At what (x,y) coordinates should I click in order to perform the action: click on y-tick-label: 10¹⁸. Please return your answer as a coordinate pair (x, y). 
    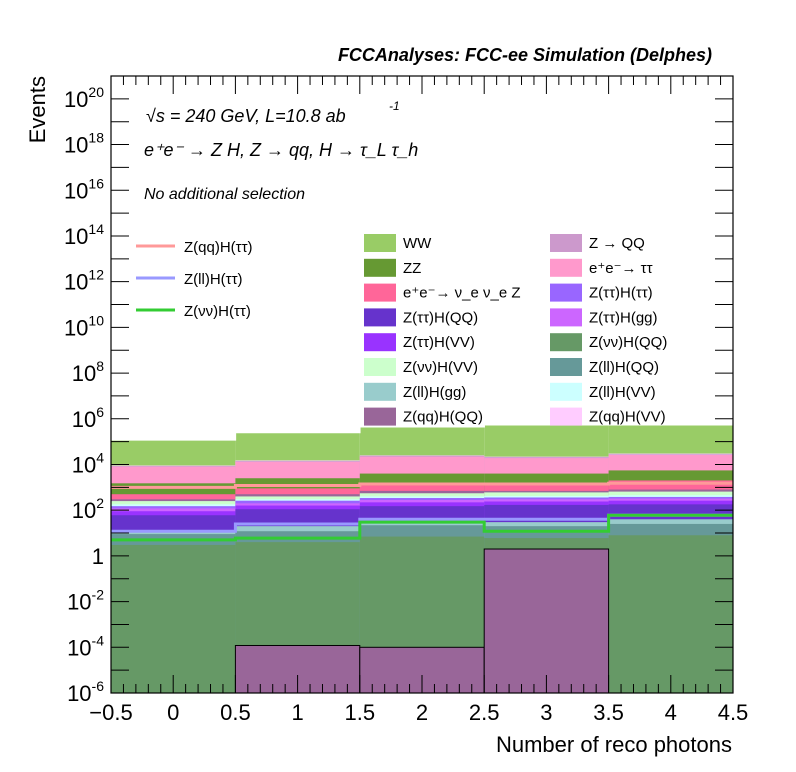
    Looking at the image, I should click on (84, 144).